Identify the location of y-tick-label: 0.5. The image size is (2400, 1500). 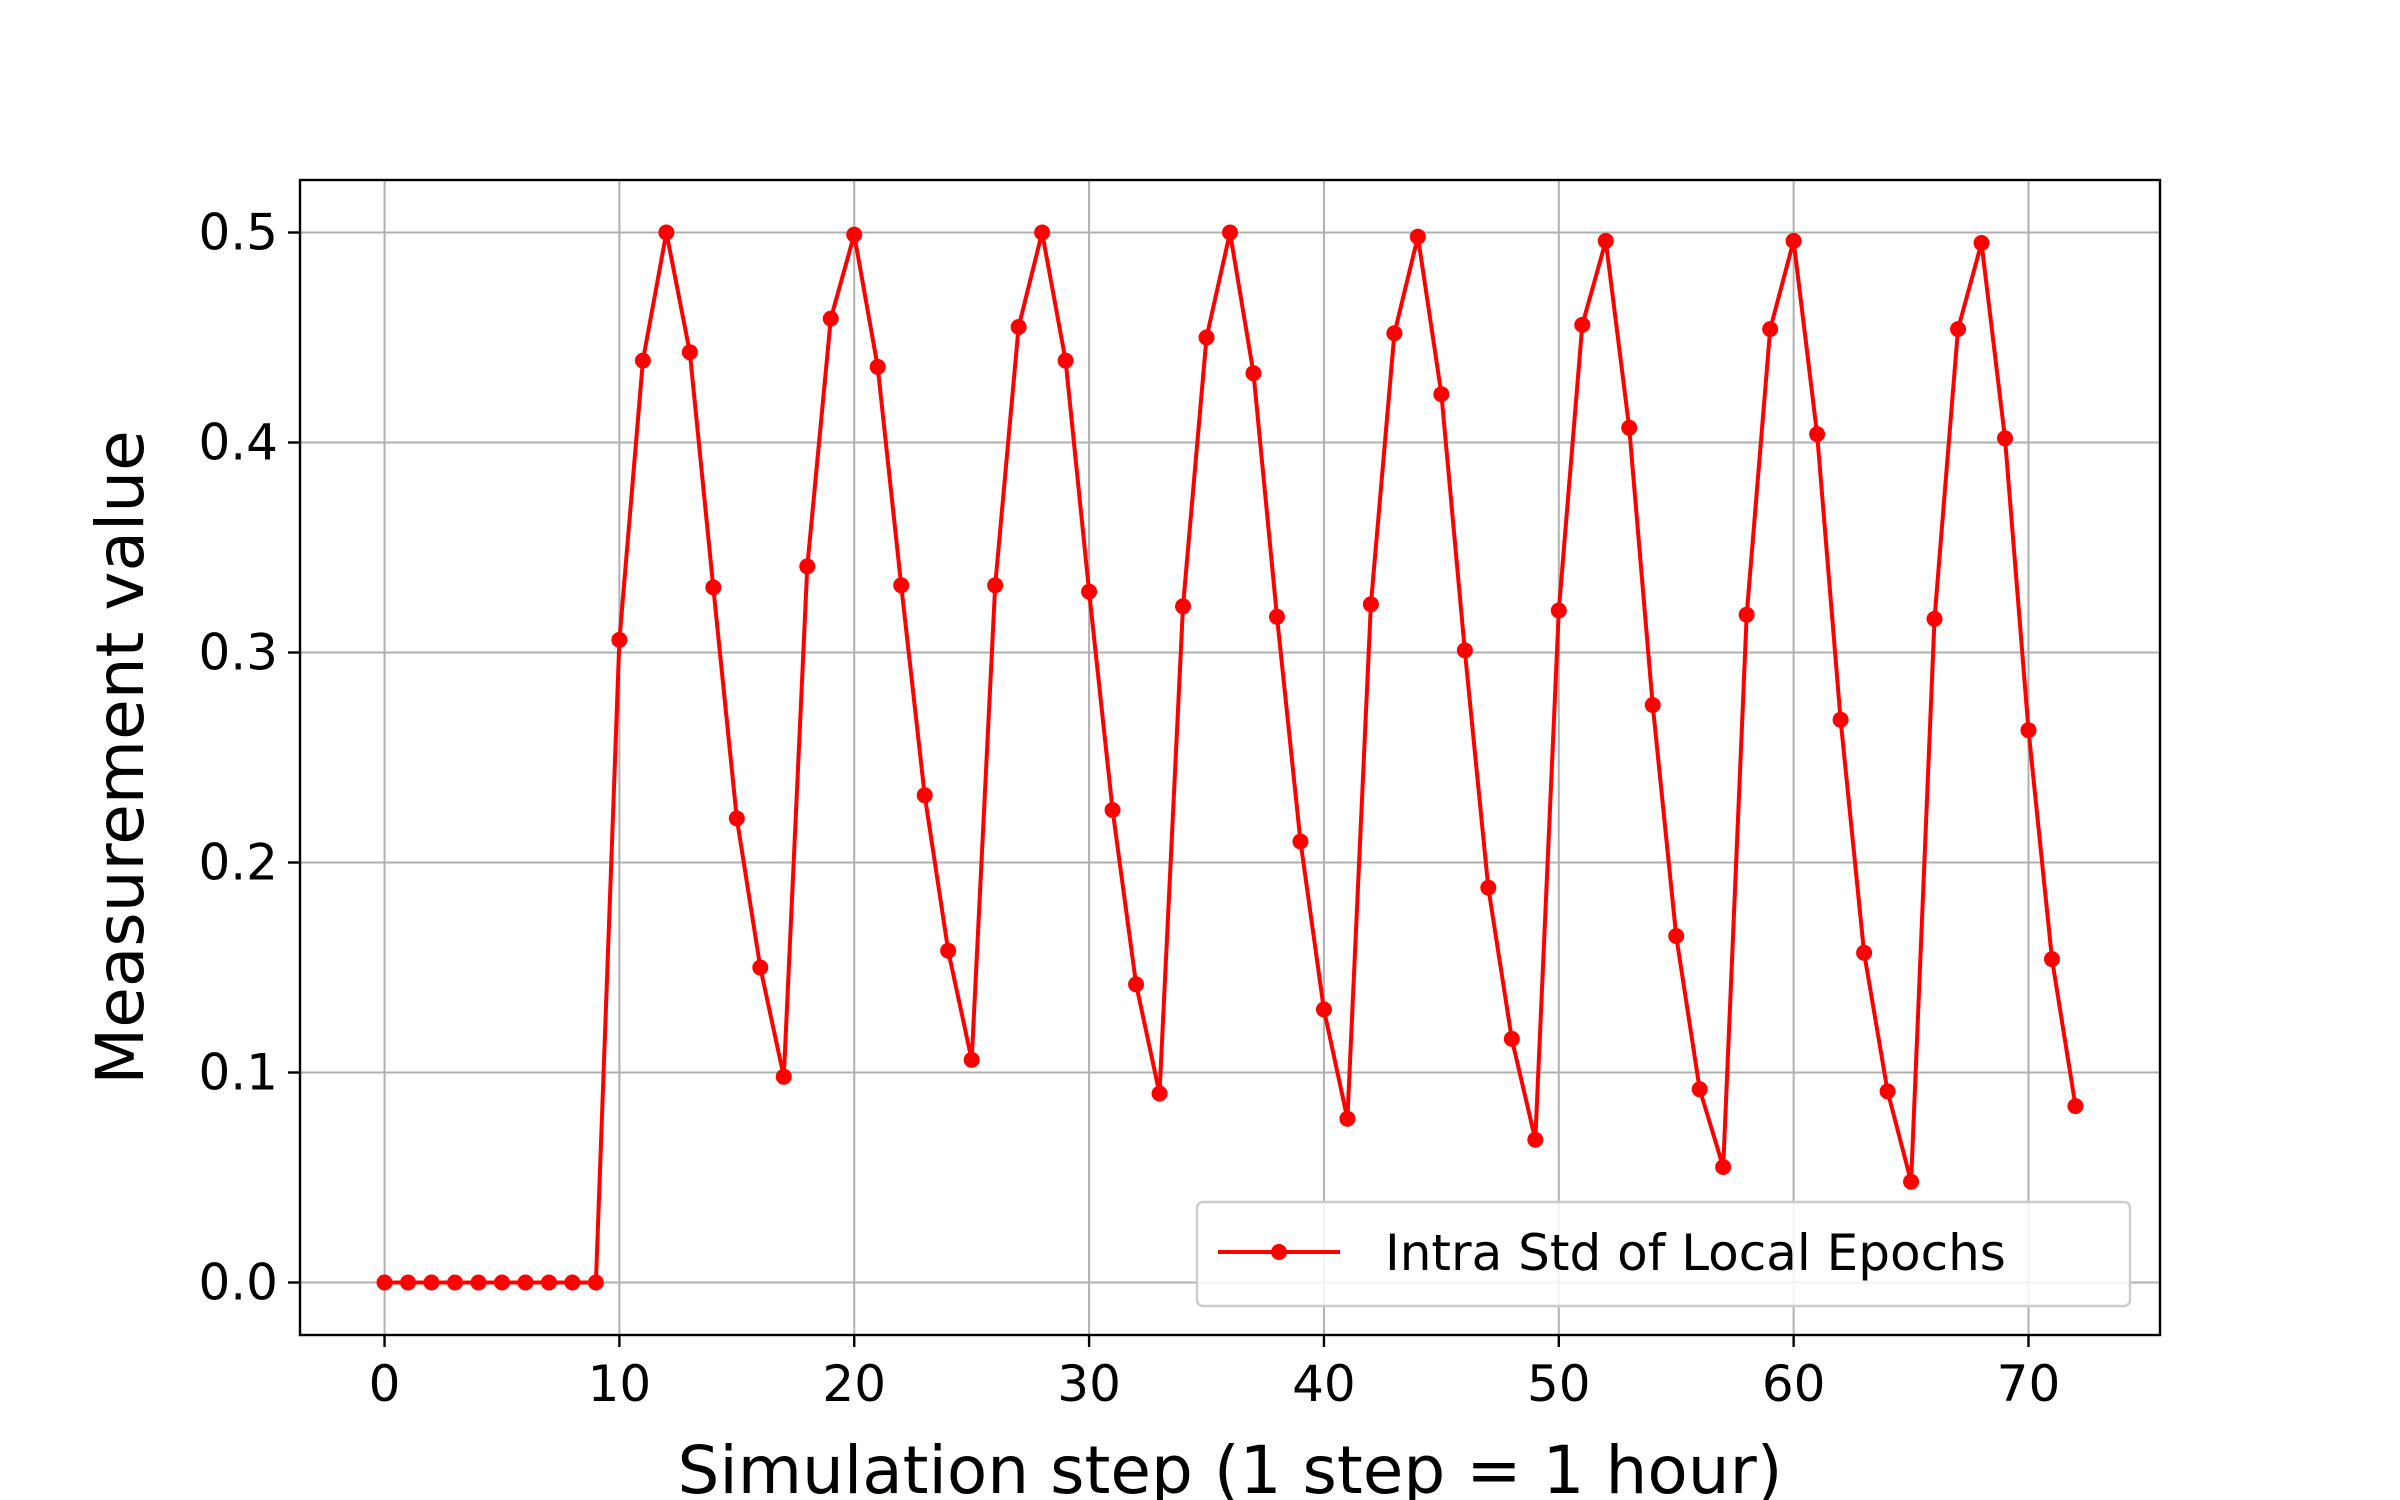
(238, 233).